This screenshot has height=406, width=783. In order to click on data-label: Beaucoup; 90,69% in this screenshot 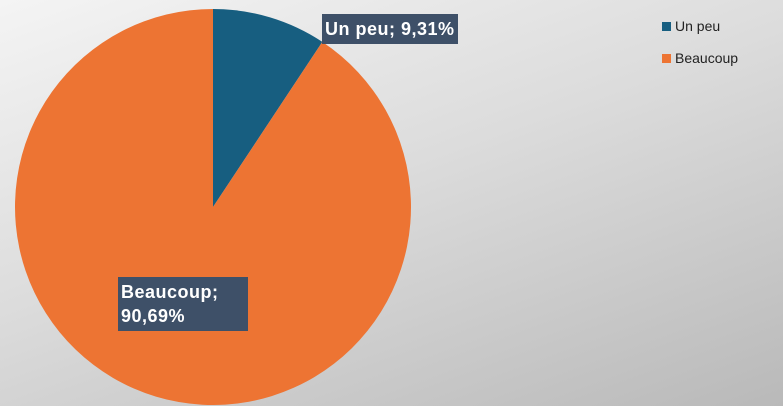, I will do `click(183, 304)`.